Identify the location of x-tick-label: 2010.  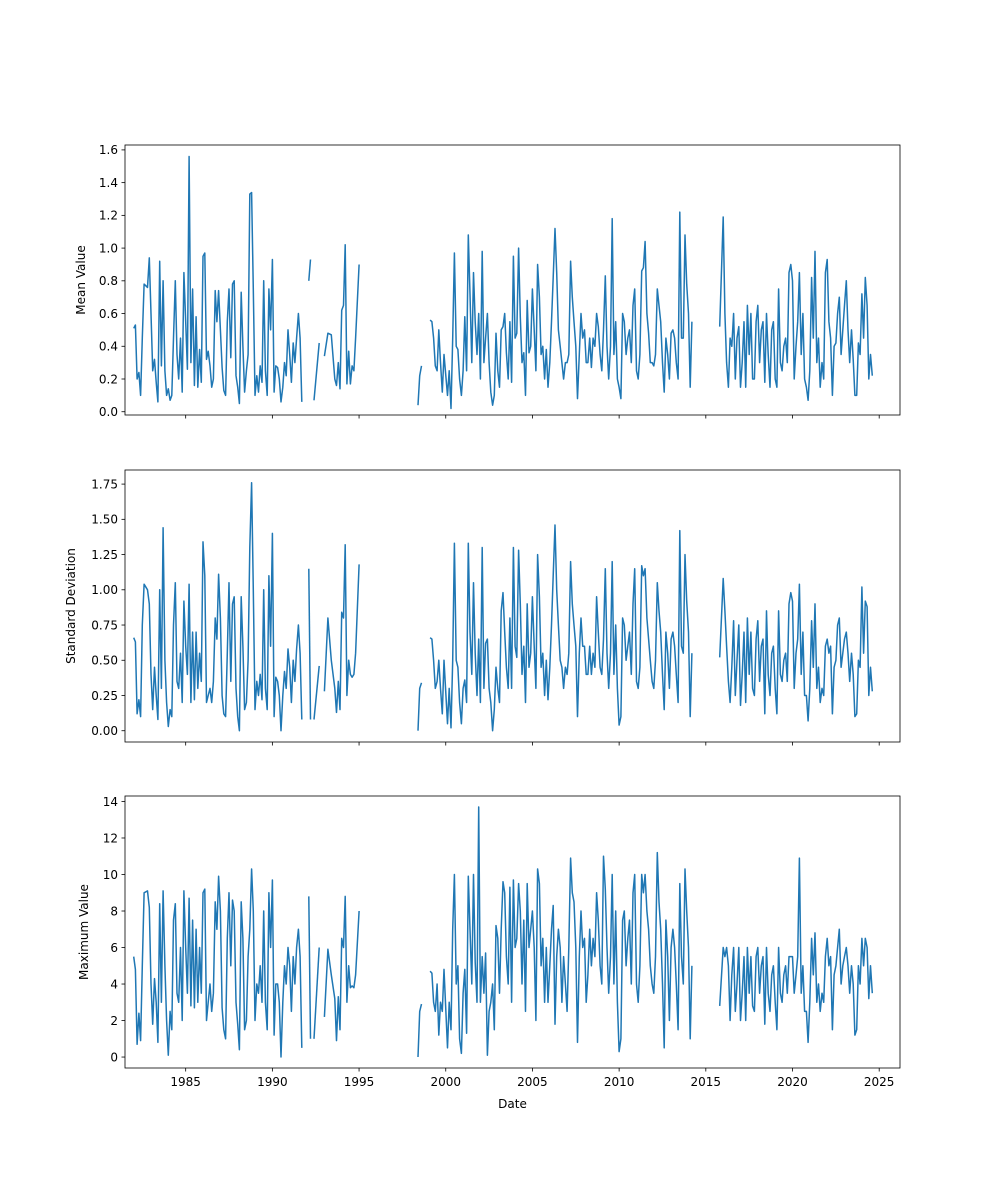
(619, 1082).